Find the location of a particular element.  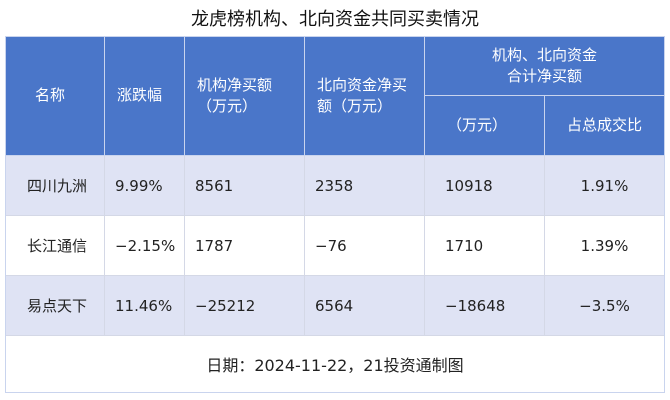

header-cell: 涨跌幅 is located at coordinates (145, 96).